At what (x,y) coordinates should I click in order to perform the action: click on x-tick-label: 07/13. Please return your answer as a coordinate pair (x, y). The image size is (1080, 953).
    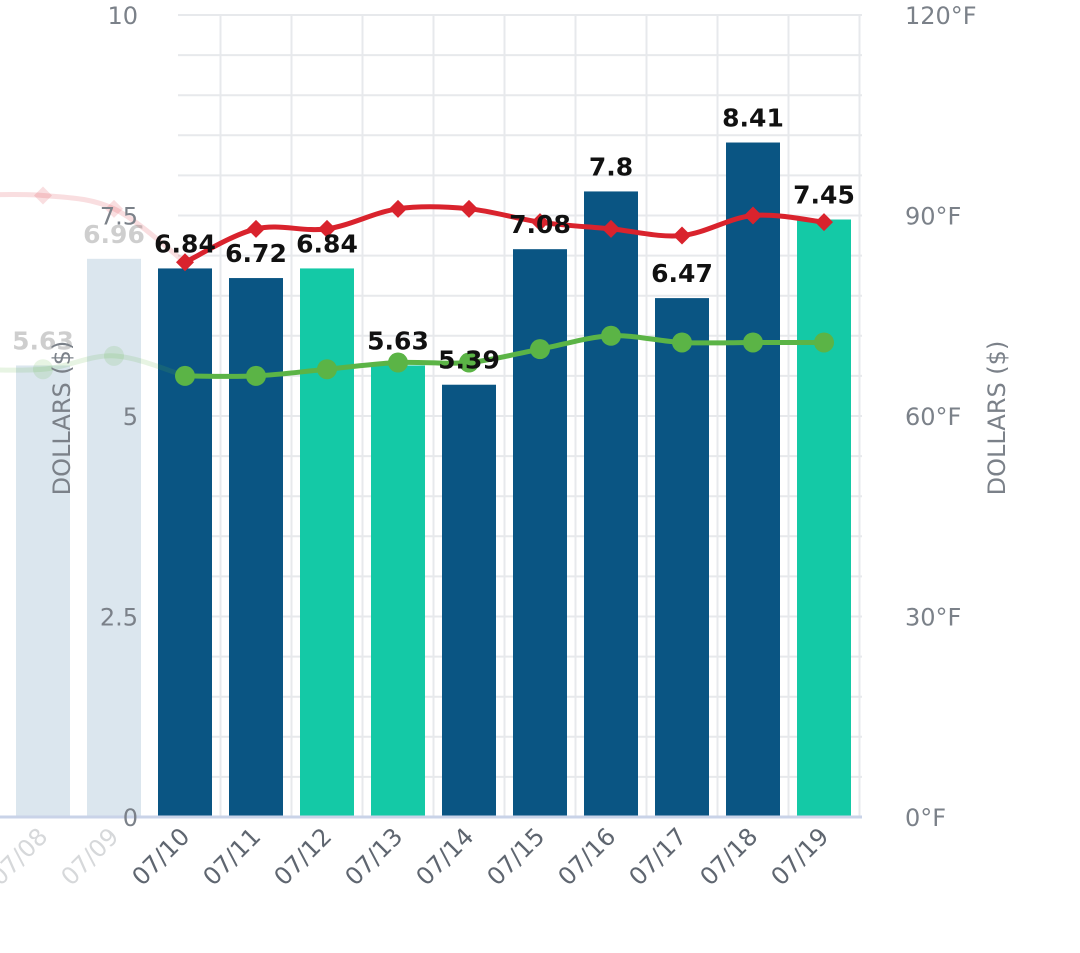
    Looking at the image, I should click on (374, 856).